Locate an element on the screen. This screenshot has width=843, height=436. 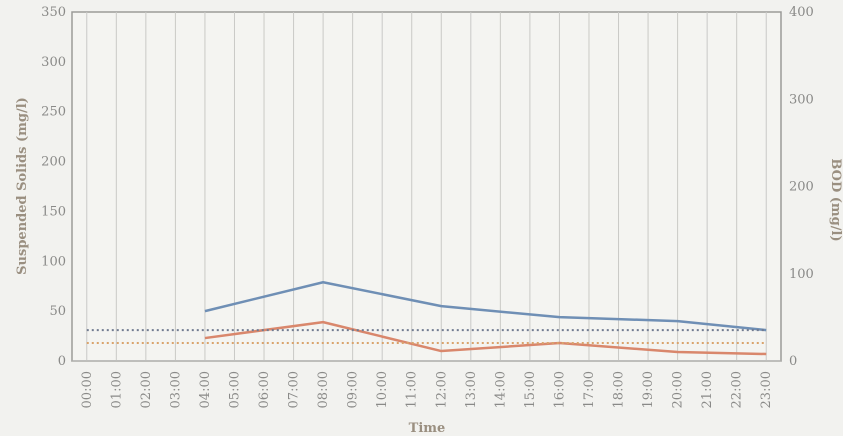
left-tick-label: 250 is located at coordinates (53, 112).